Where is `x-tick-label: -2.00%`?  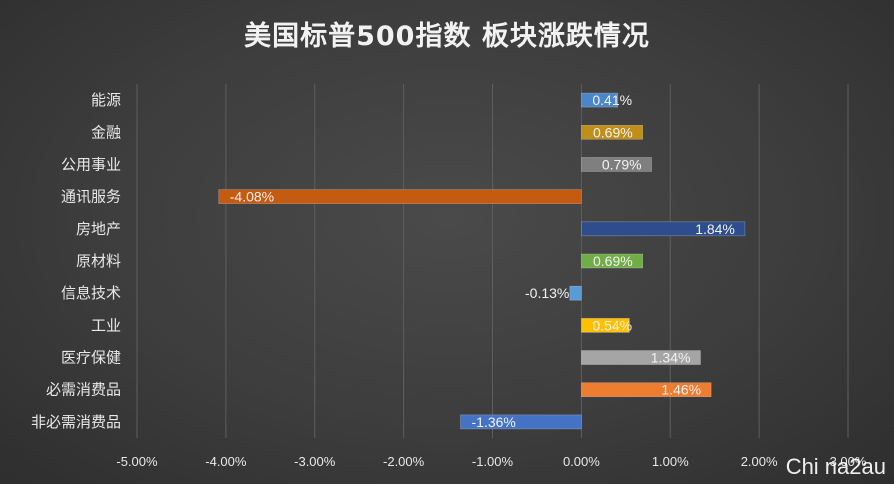 x-tick-label: -2.00% is located at coordinates (404, 461).